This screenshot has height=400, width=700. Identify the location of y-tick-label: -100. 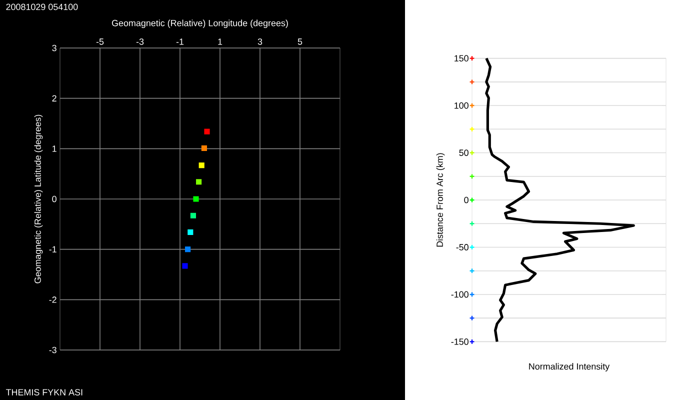
(459, 294).